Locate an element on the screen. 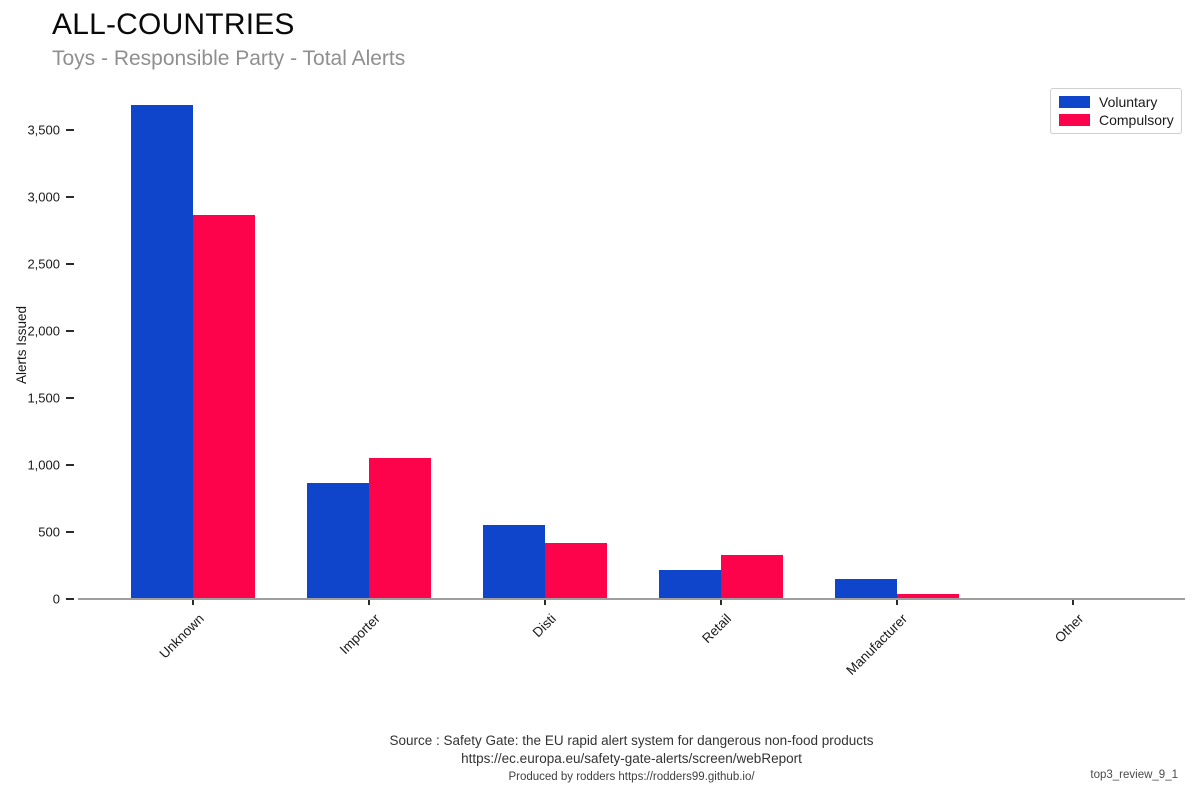 The height and width of the screenshot is (800, 1200). y-tick-label: 1,000 is located at coordinates (43, 465).